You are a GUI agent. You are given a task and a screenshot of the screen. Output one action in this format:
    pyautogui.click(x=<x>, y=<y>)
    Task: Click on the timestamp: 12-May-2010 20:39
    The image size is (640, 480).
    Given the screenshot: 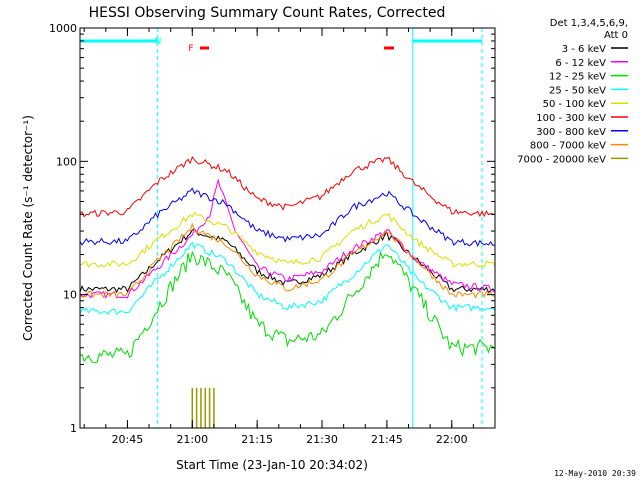 What is the action you would take?
    pyautogui.click(x=595, y=473)
    